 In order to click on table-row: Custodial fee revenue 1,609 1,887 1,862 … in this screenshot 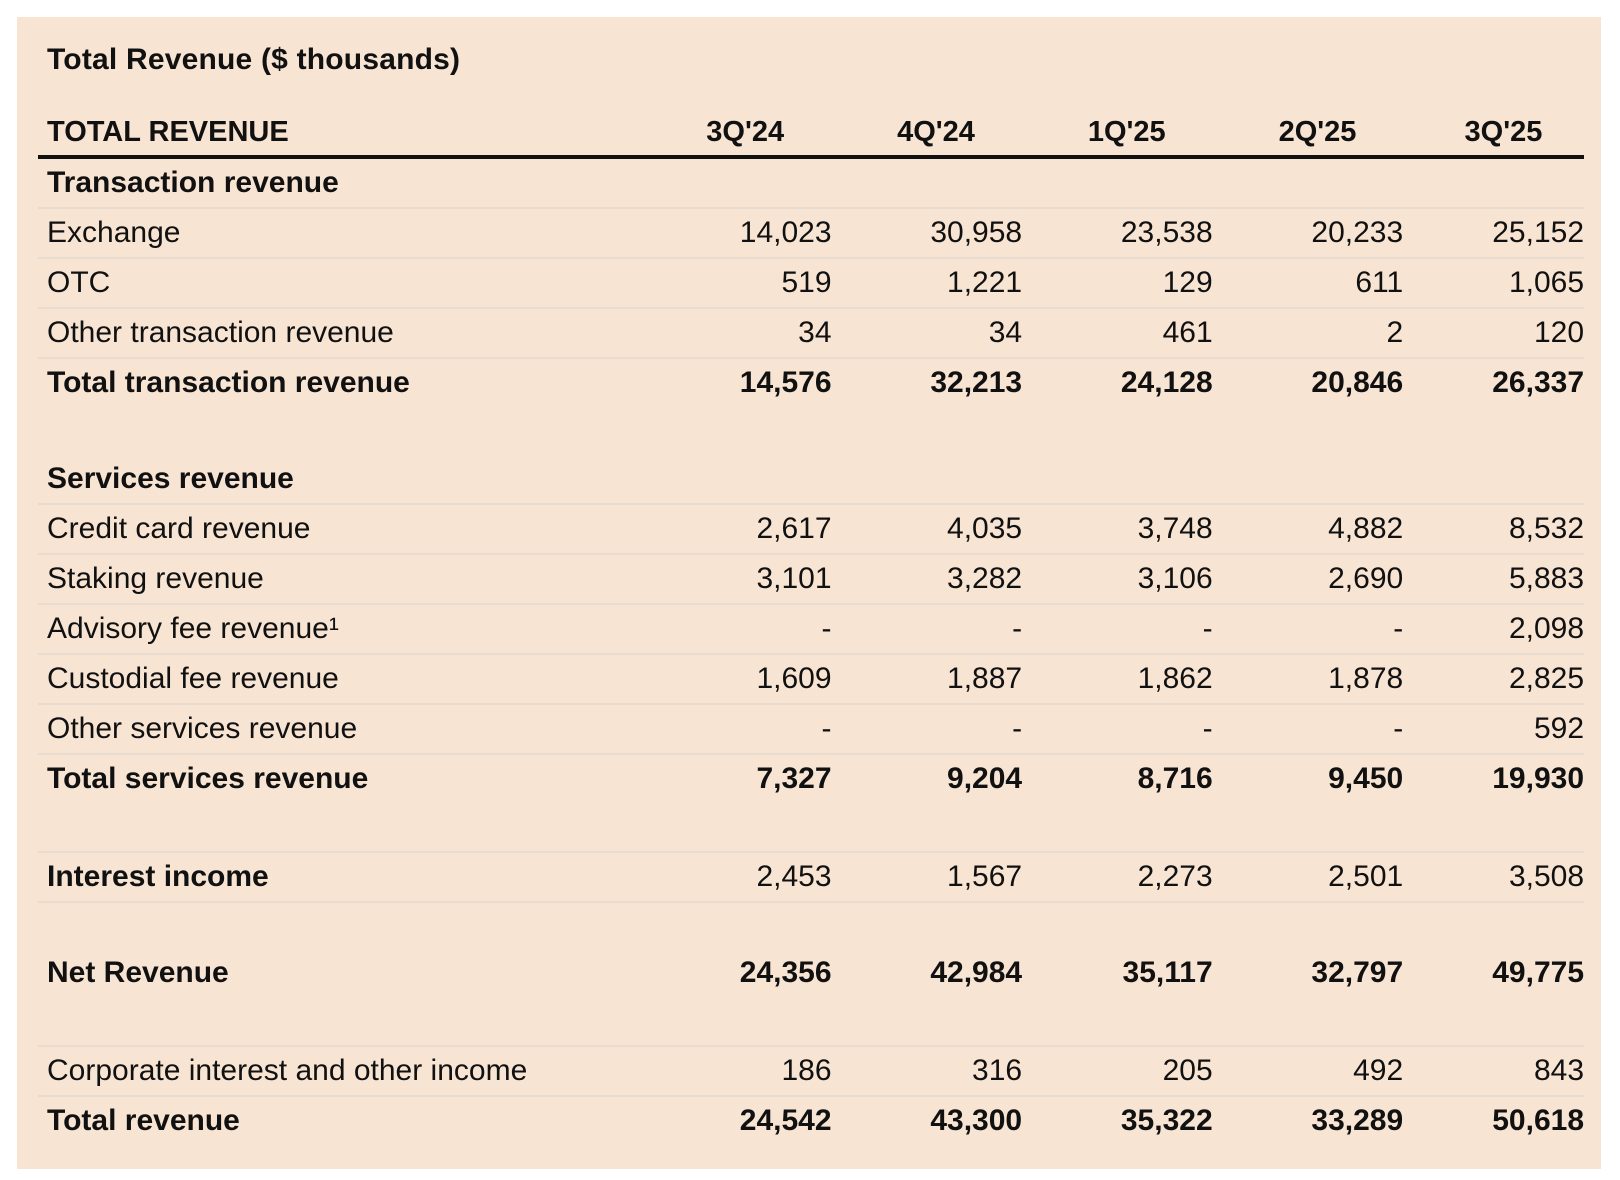, I will do `click(811, 680)`.